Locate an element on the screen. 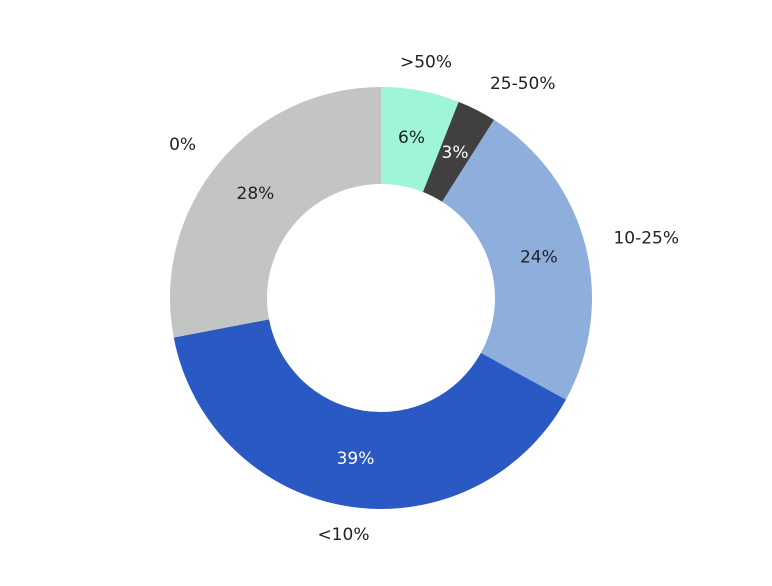  value-label: 39% is located at coordinates (356, 459).